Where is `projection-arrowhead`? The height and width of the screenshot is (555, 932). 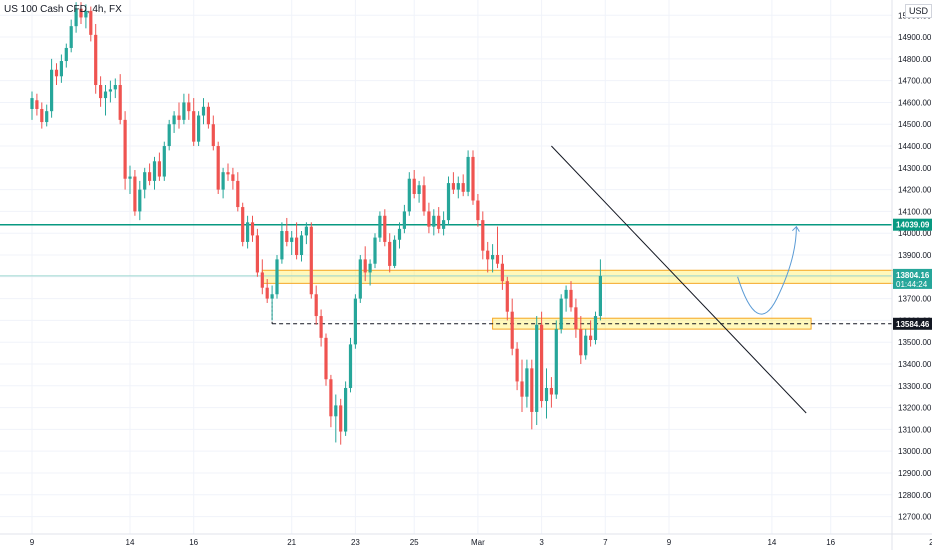
projection-arrowhead is located at coordinates (796, 228).